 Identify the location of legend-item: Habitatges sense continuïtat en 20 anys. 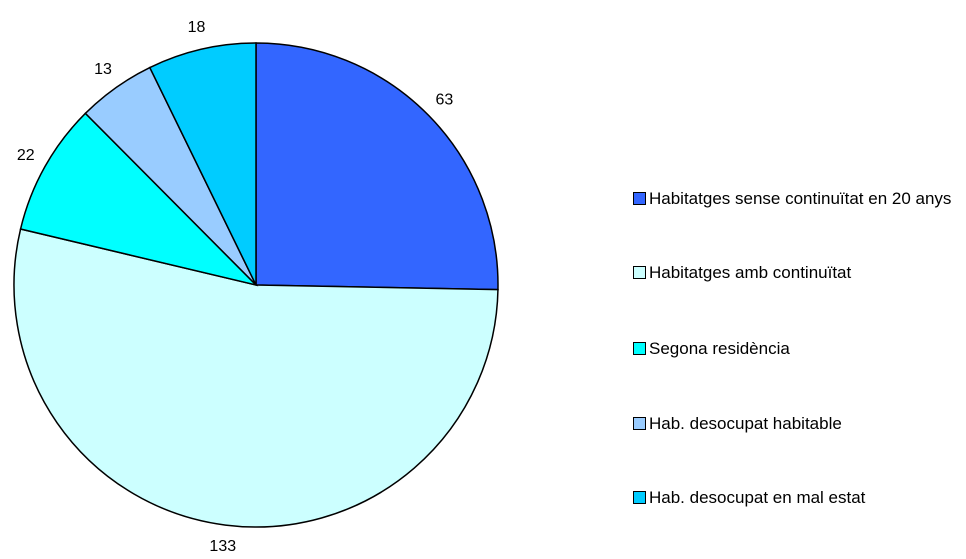
(797, 198).